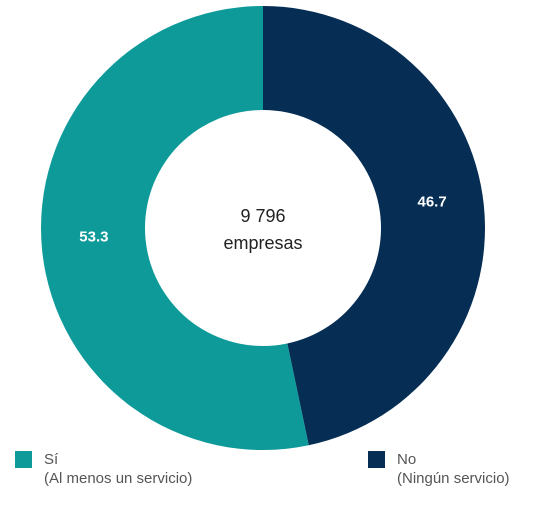 The image size is (551, 521). What do you see at coordinates (262, 216) in the screenshot?
I see `center-total: 9 796` at bounding box center [262, 216].